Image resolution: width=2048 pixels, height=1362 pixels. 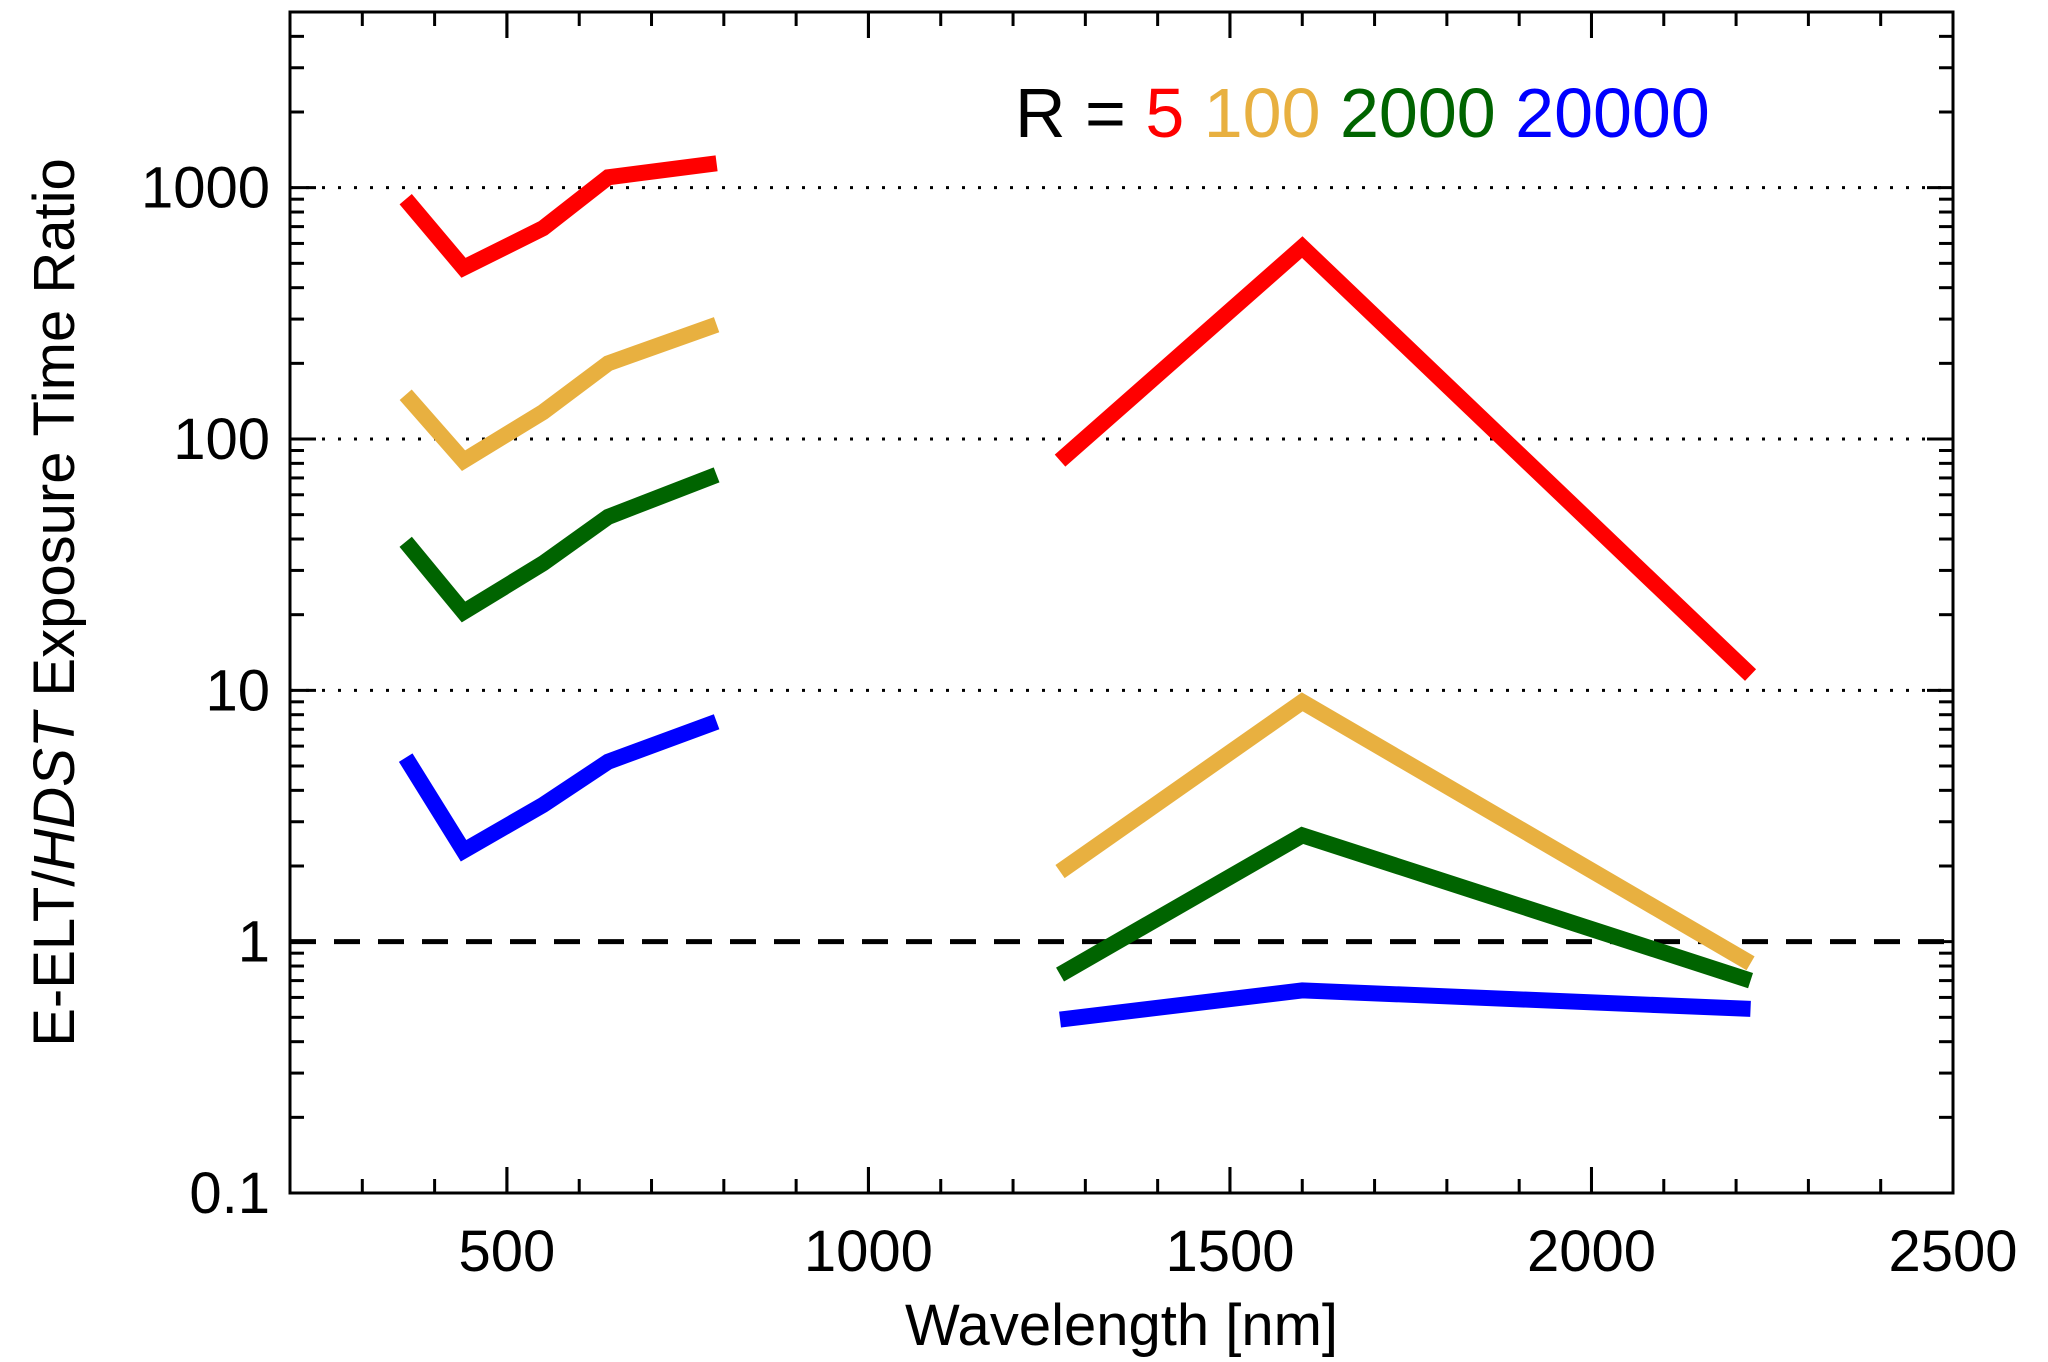 What do you see at coordinates (1603, 113) in the screenshot?
I see `legend-entry-20000: 20000` at bounding box center [1603, 113].